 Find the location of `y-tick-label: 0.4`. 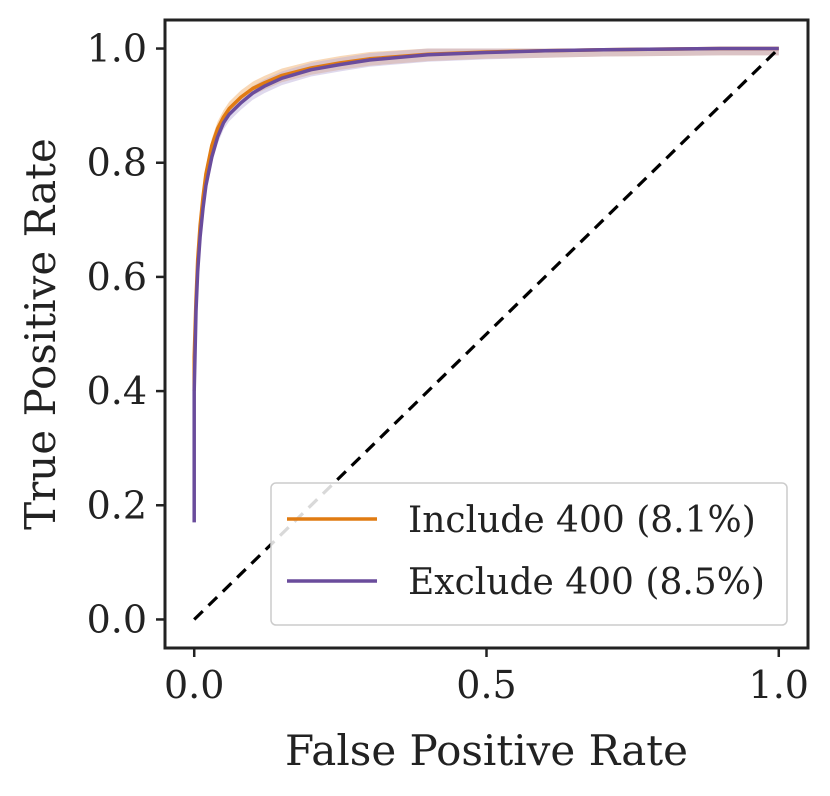

y-tick-label: 0.4 is located at coordinates (117, 391).